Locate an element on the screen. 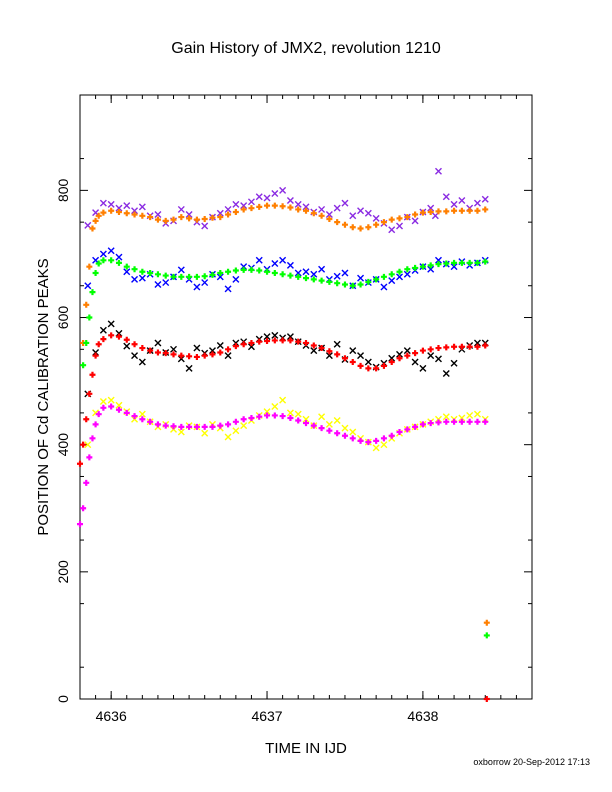 Image resolution: width=612 pixels, height=792 pixels. chart-title: Gain History of JMX2, revolution 1210 is located at coordinates (306, 48).